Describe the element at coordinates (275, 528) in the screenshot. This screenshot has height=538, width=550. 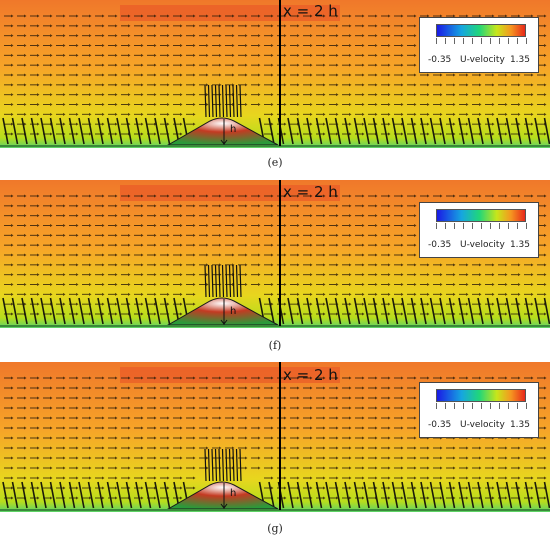
I see `caption-g: (g)` at that location.